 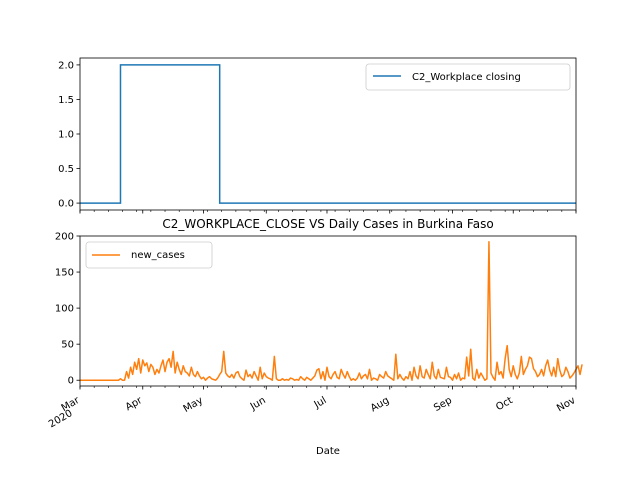 I want to click on bottom-x-tick-label: Apr, so click(x=134, y=404).